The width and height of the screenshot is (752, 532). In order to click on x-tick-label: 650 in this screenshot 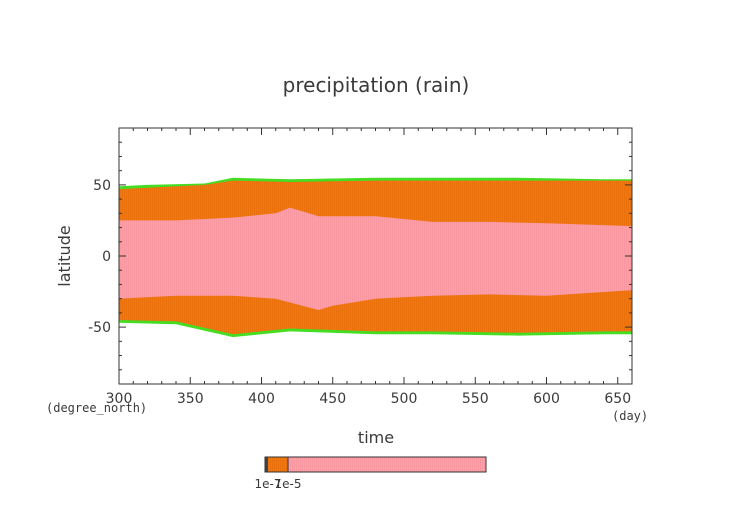, I will do `click(617, 399)`.